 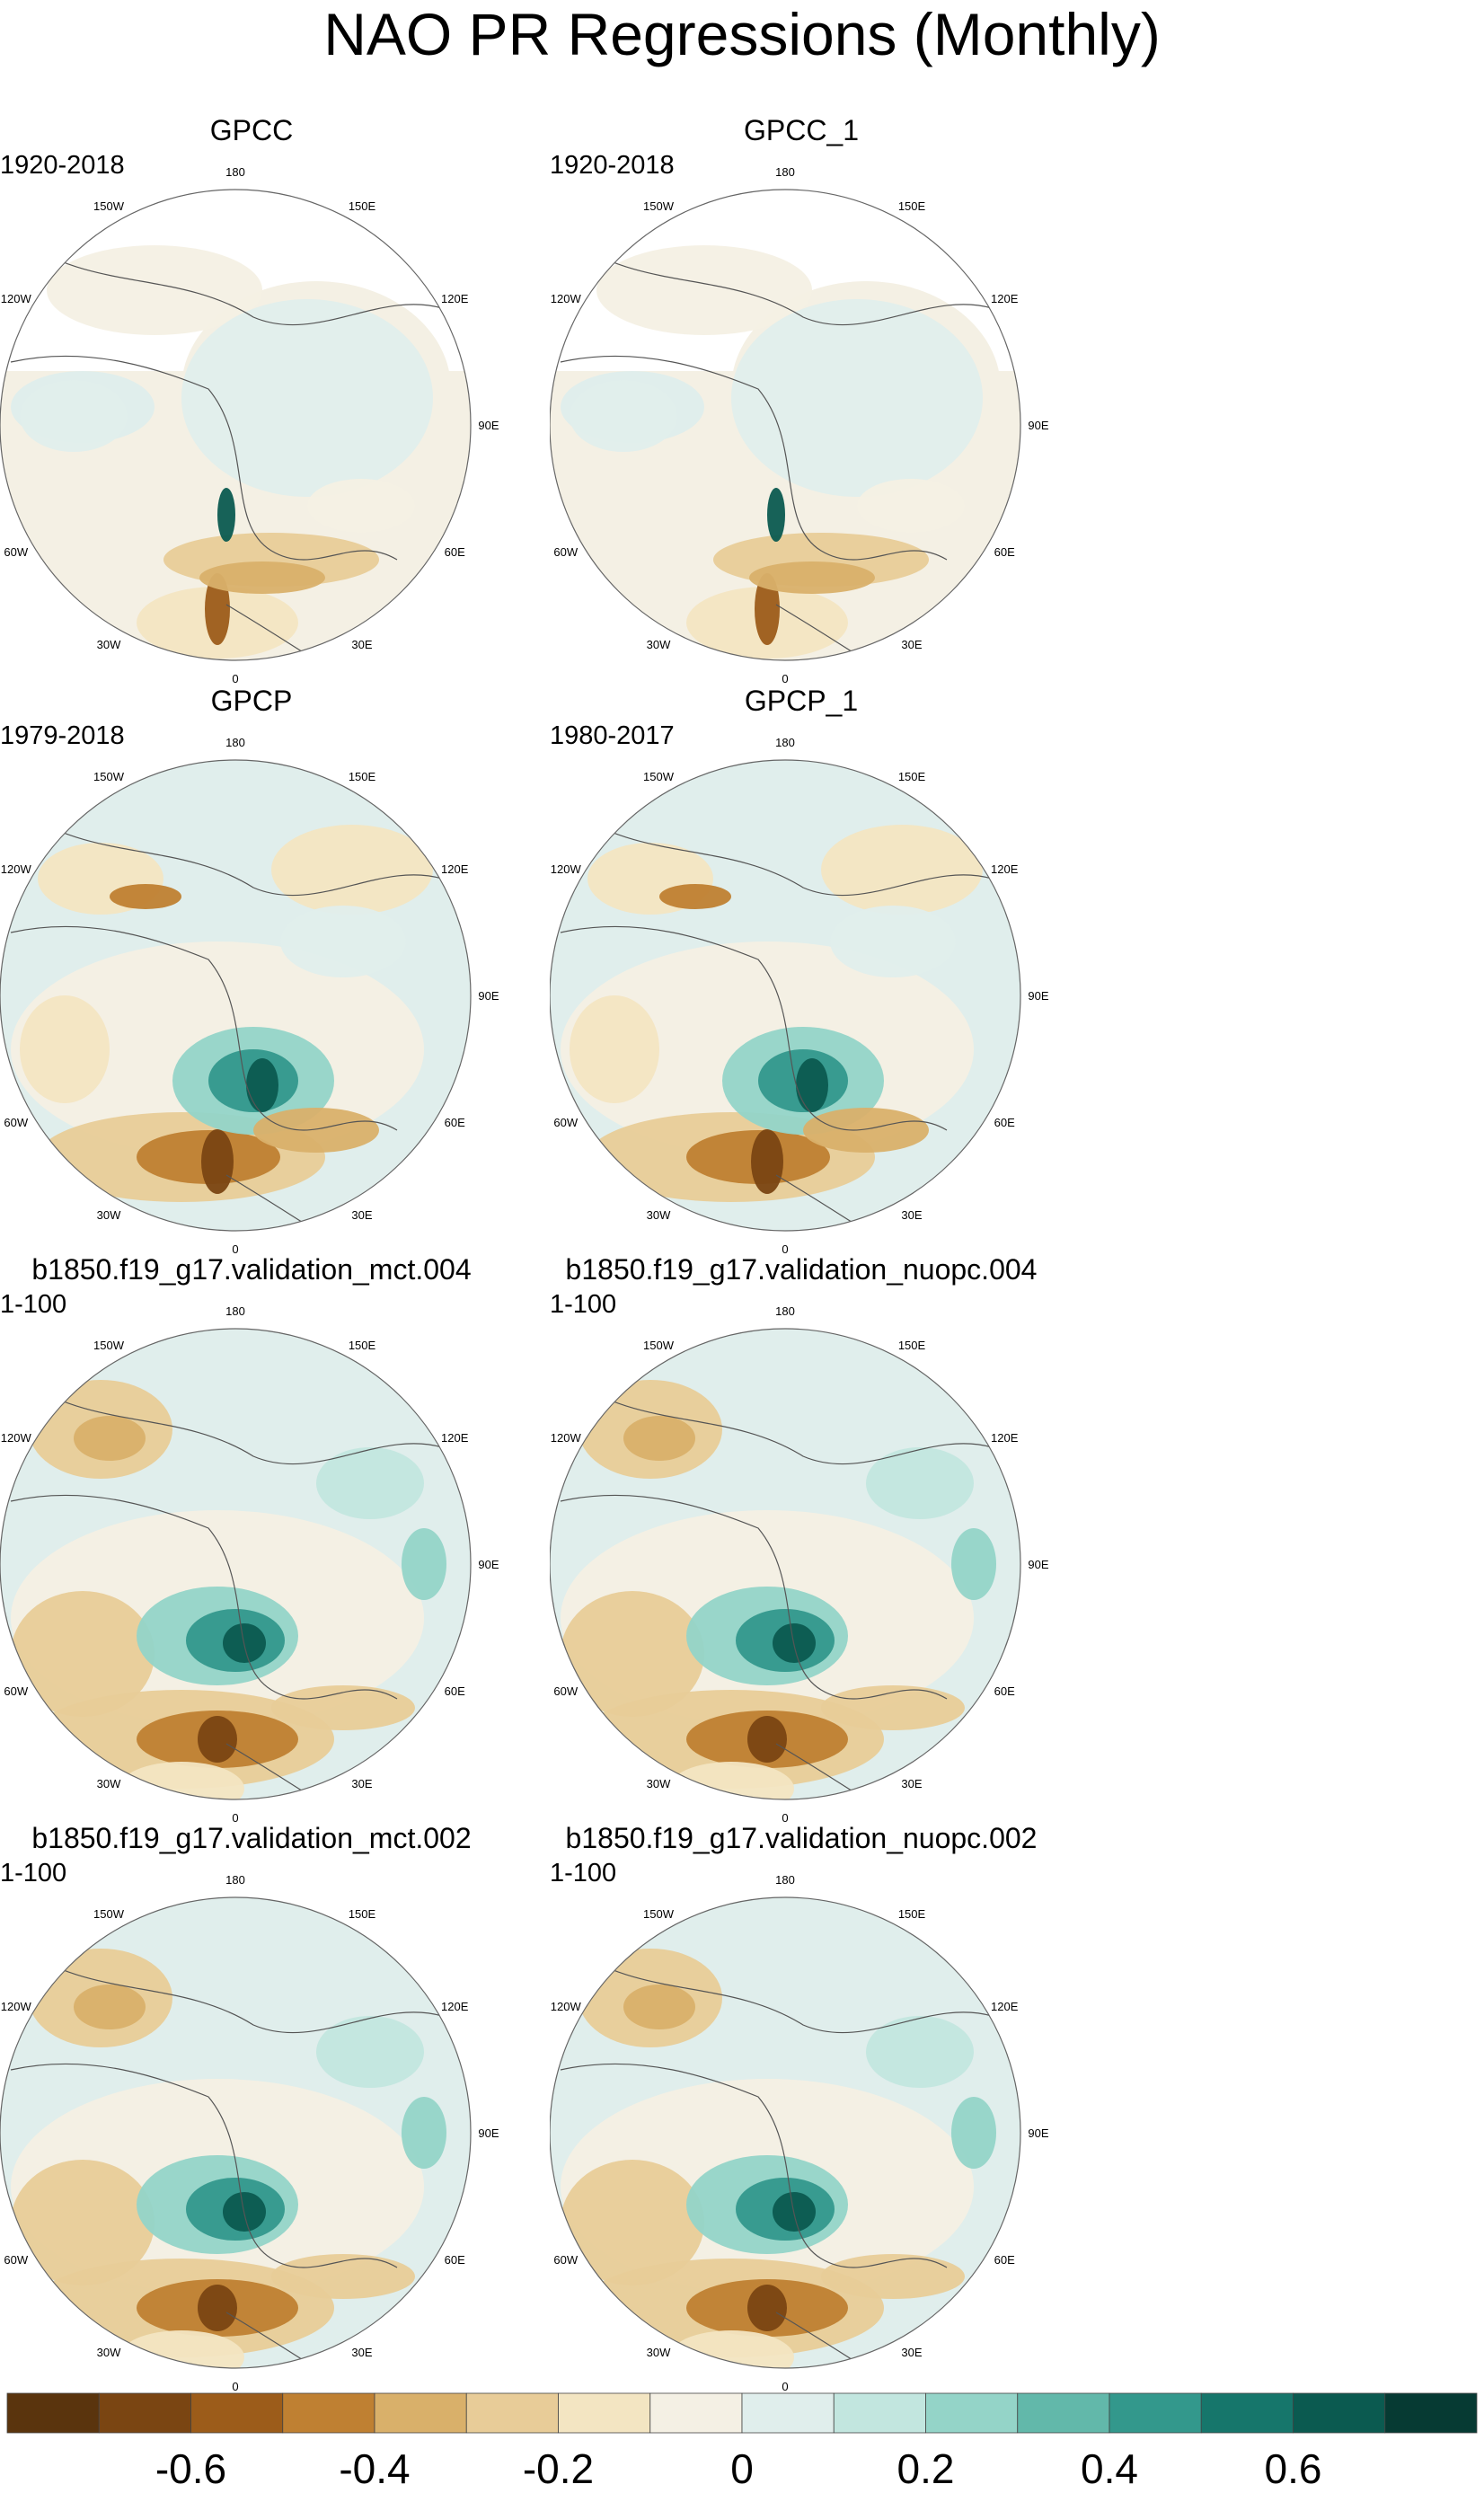 What do you see at coordinates (583, 1873) in the screenshot?
I see `panel-period: 1-100` at bounding box center [583, 1873].